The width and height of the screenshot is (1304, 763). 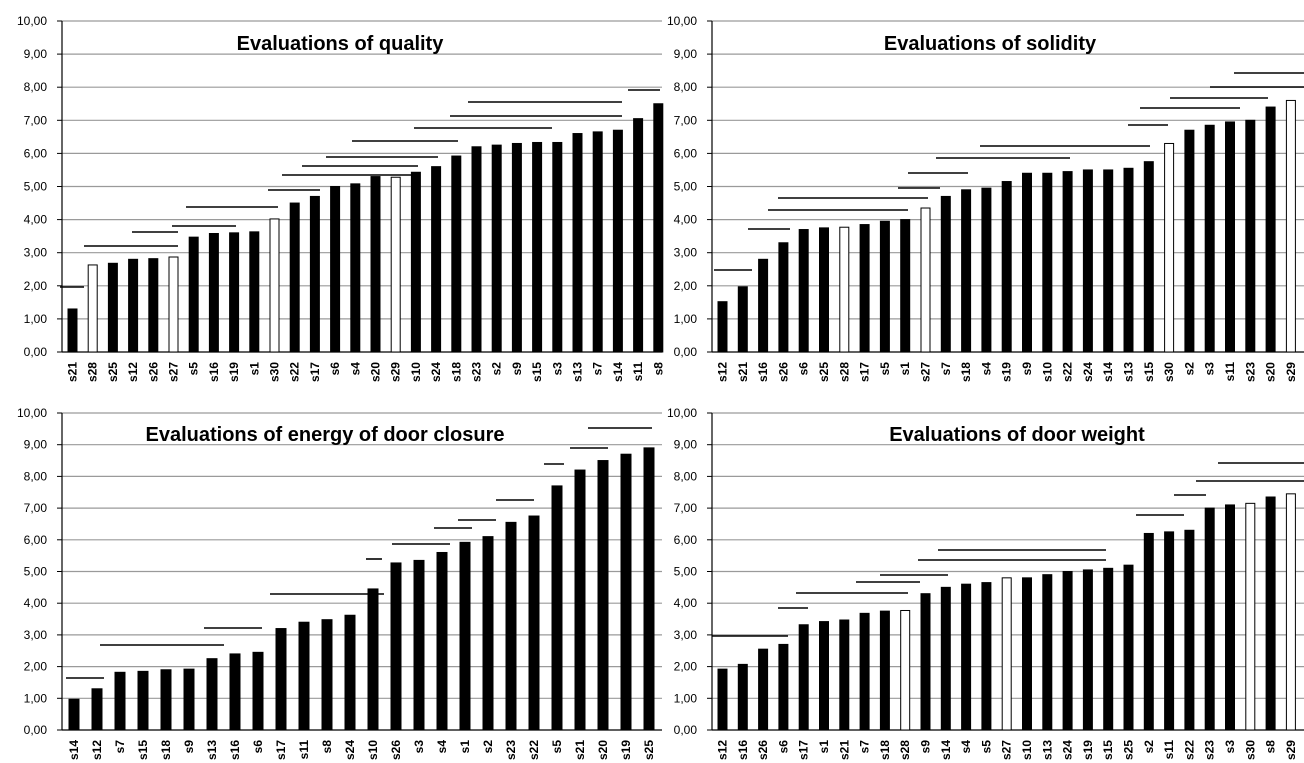 What do you see at coordinates (193, 294) in the screenshot?
I see `bar-s5` at bounding box center [193, 294].